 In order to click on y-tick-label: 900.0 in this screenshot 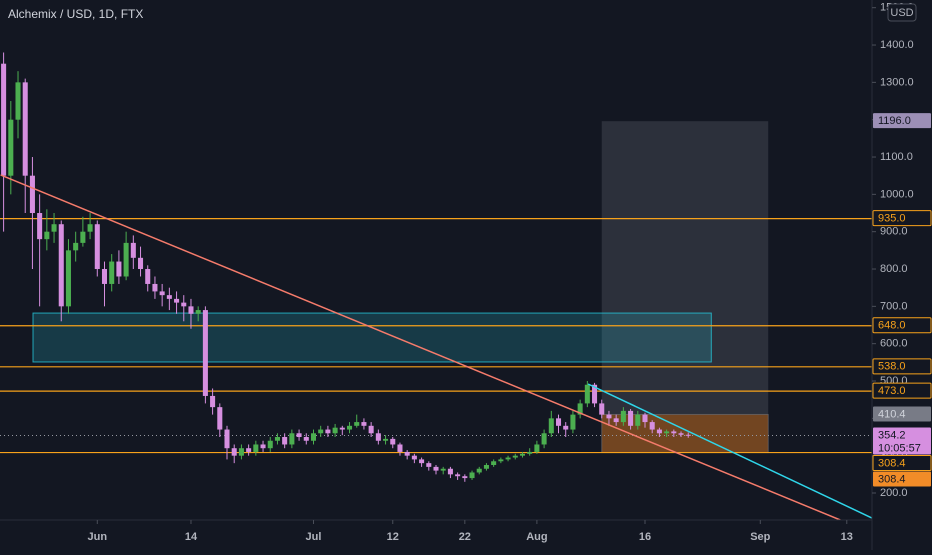, I will do `click(894, 232)`.